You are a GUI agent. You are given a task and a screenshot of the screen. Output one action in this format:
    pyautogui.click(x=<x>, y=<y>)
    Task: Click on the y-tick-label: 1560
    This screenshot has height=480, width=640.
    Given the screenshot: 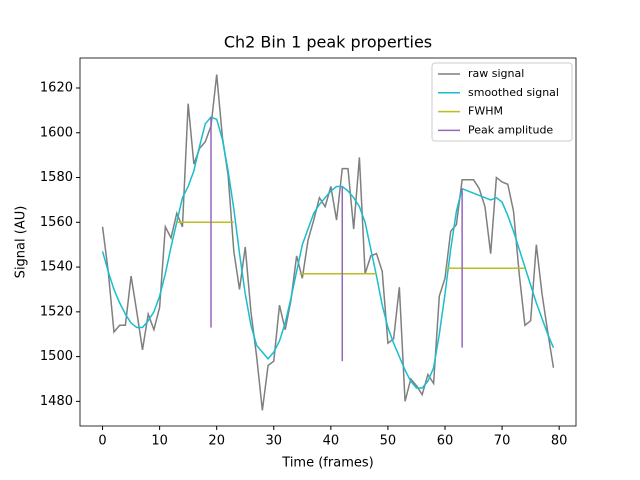 What is the action you would take?
    pyautogui.click(x=56, y=222)
    